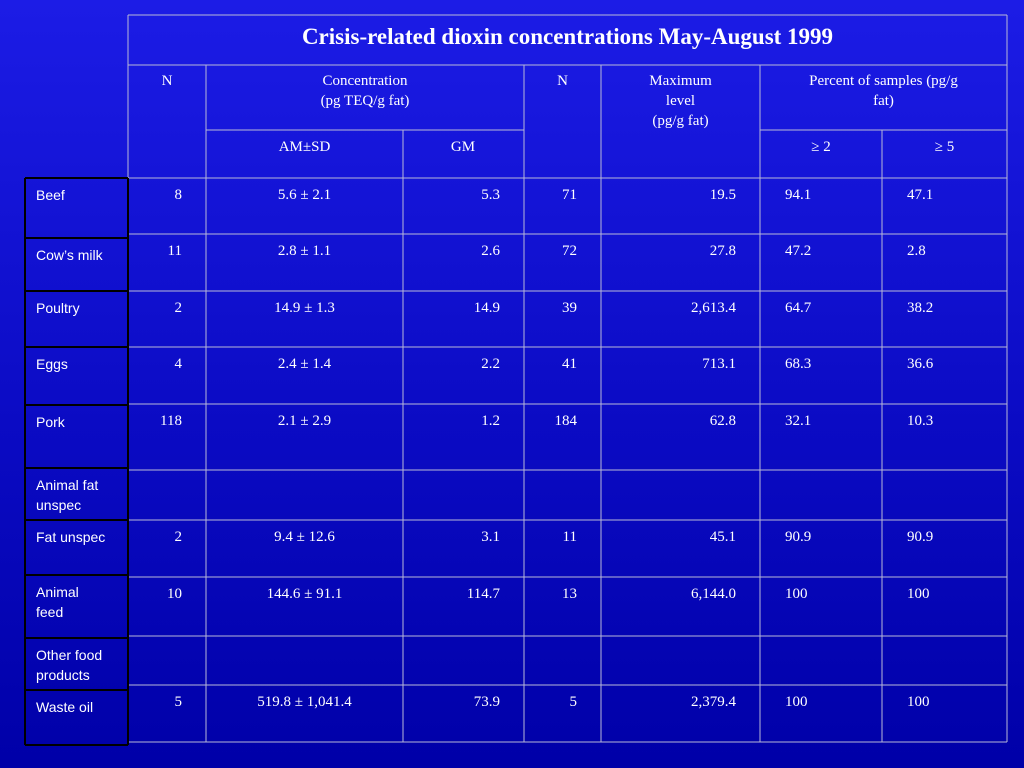 The height and width of the screenshot is (768, 1024). What do you see at coordinates (178, 364) in the screenshot?
I see `table-cell: 4` at bounding box center [178, 364].